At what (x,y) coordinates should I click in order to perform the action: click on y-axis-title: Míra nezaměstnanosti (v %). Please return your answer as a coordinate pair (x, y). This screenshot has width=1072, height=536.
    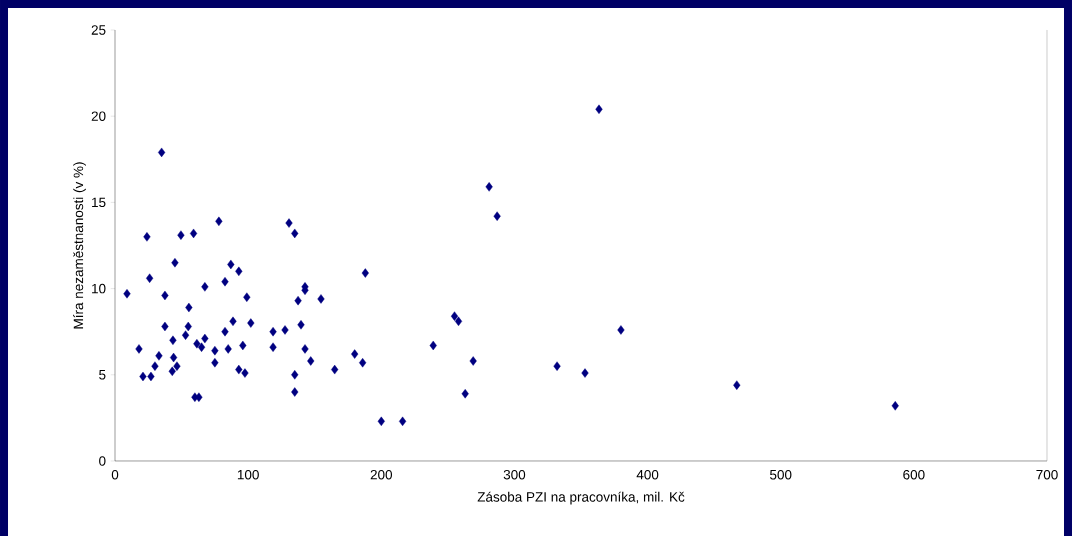
    Looking at the image, I should click on (79, 245).